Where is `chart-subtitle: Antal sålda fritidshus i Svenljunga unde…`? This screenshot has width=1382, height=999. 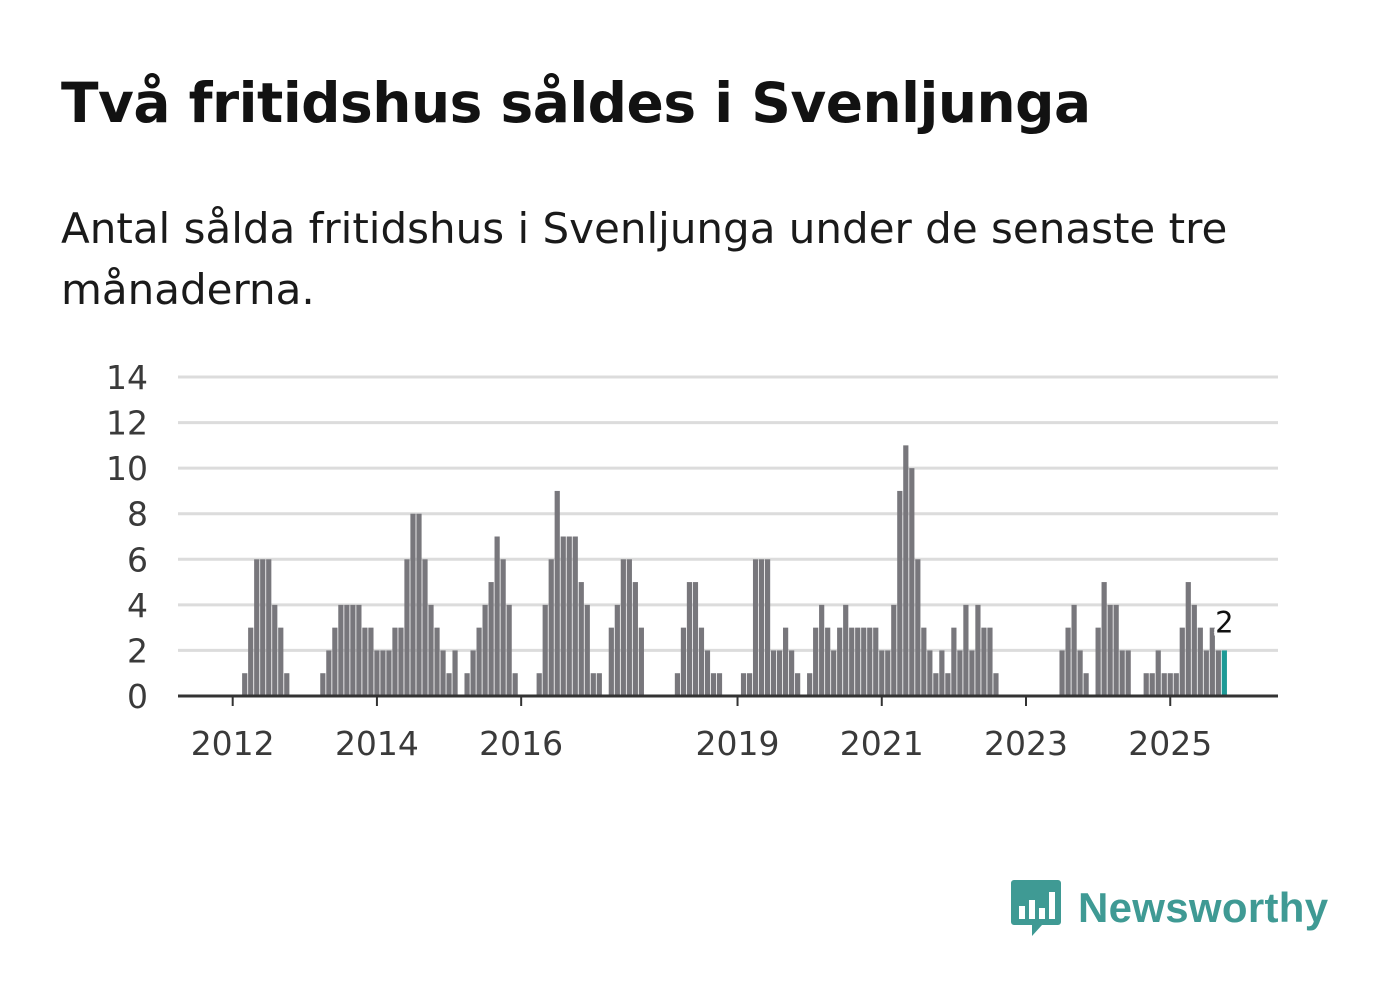 chart-subtitle: Antal sålda fritidshus i Svenljunga unde… is located at coordinates (644, 259).